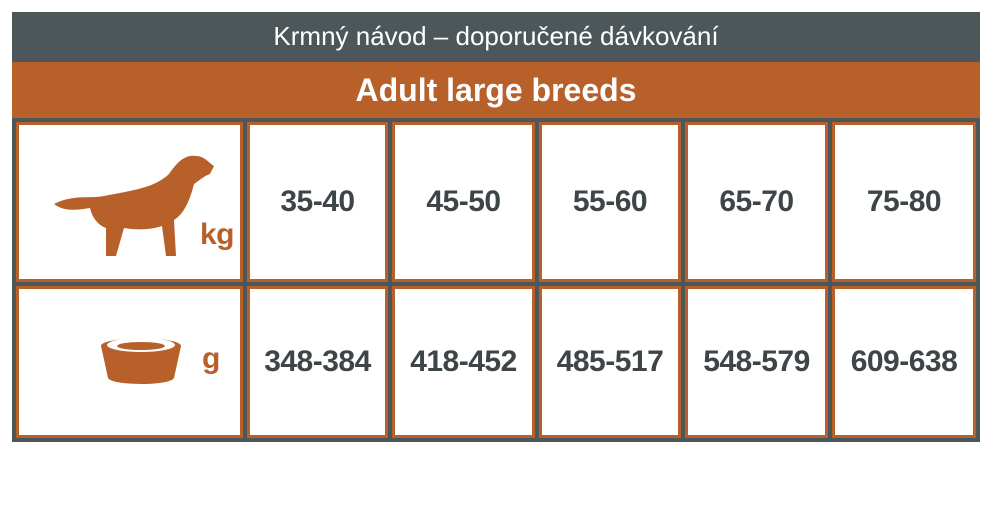  I want to click on weight-icon-cell: kg, so click(129, 202).